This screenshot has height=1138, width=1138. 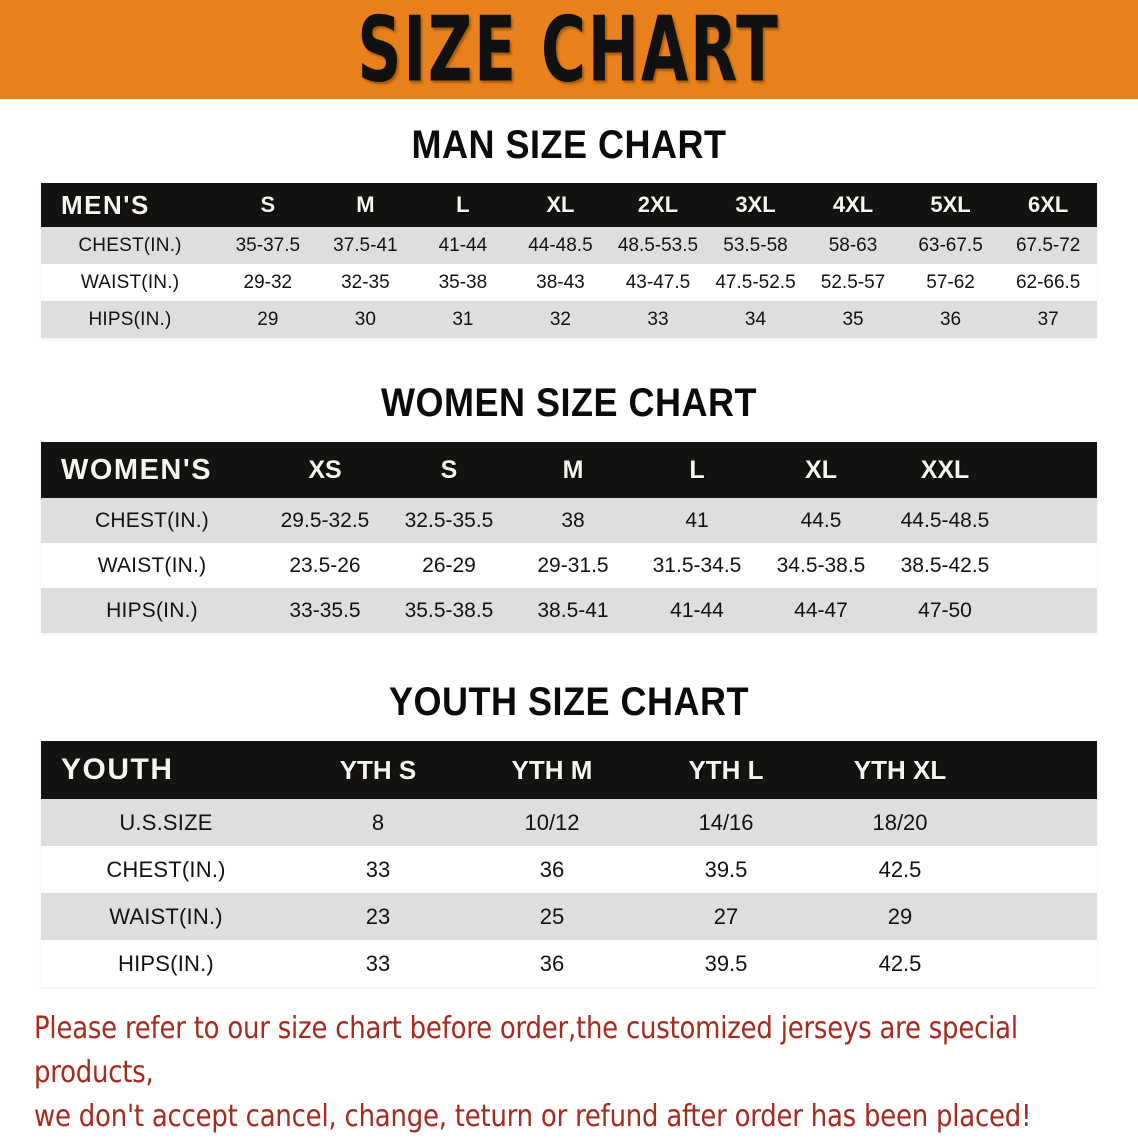 I want to click on men-column-header: 4XL, so click(x=853, y=205).